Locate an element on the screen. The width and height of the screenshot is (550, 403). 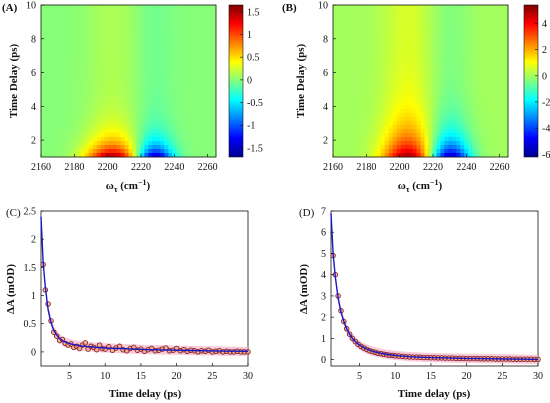
x-tick-label: 2240 is located at coordinates (466, 167).